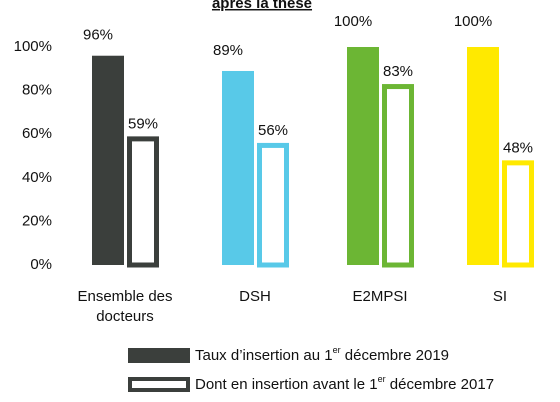 The height and width of the screenshot is (402, 560). Describe the element at coordinates (41, 264) in the screenshot. I see `y-tick-label: 0%` at that location.